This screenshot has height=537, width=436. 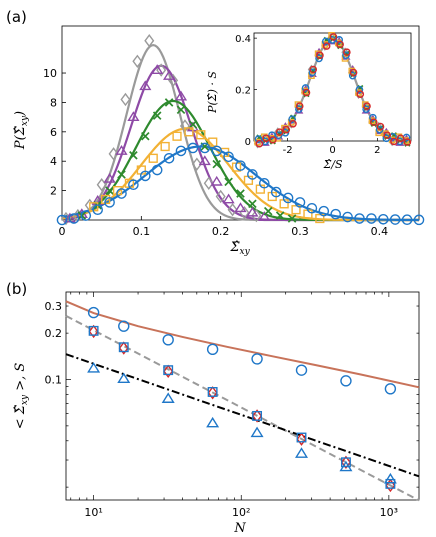 I want to click on inset-x-tick-label: 0, so click(x=332, y=150).